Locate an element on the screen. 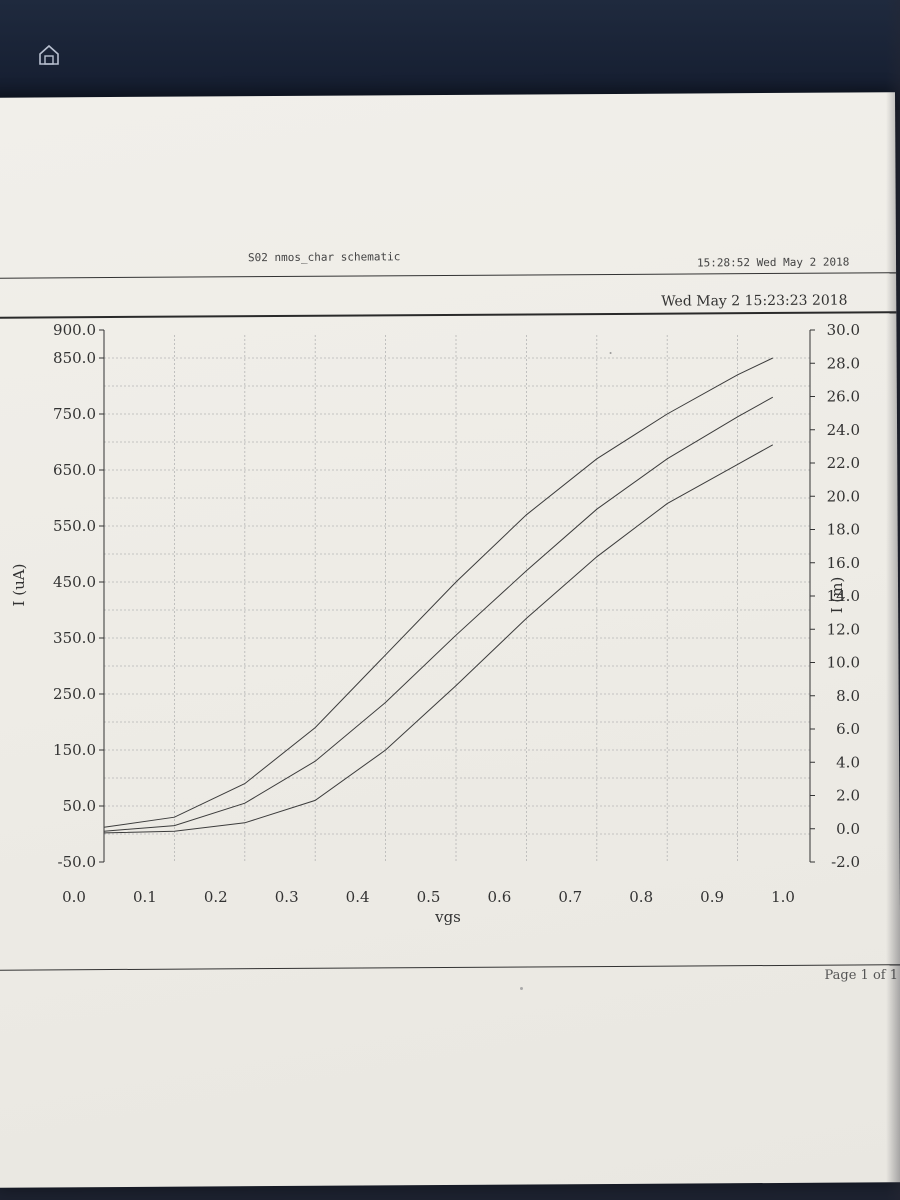 The height and width of the screenshot is (1200, 900). y-tick-label-right: 16.0 is located at coordinates (843, 563).